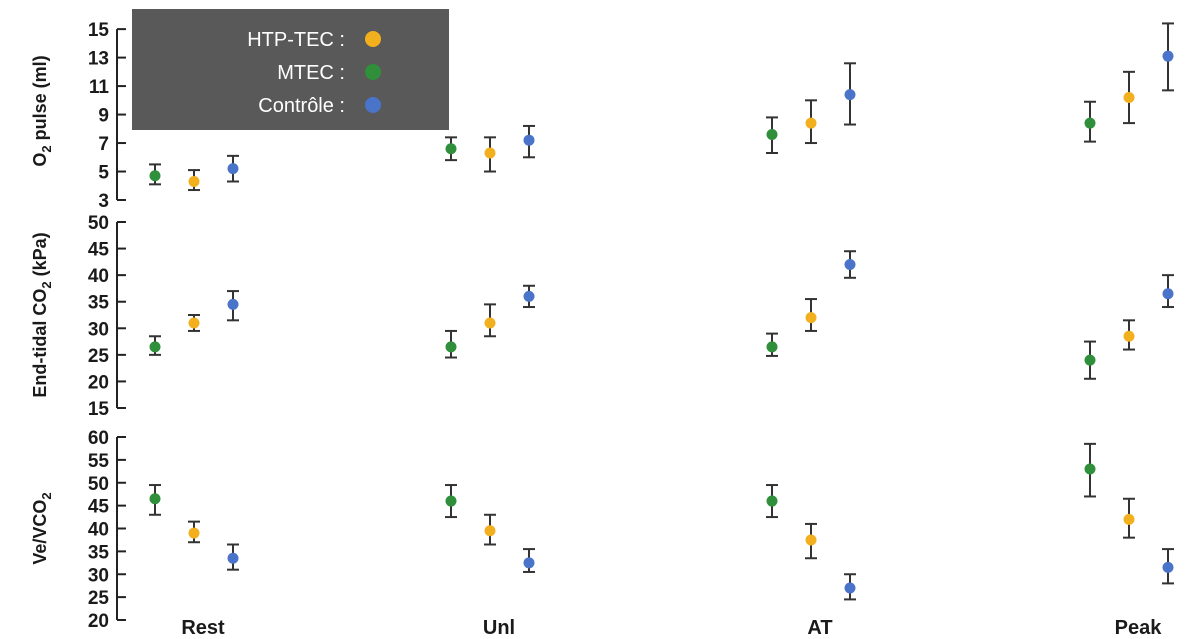 The image size is (1191, 639). Describe the element at coordinates (98, 530) in the screenshot. I see `y-tick-label: 40` at that location.